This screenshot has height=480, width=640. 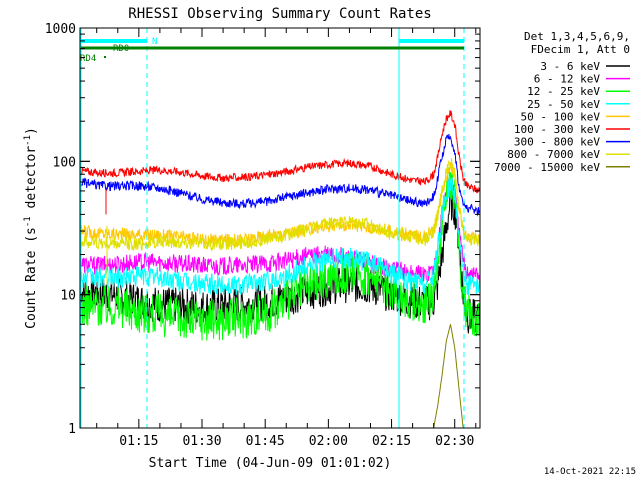 I want to click on y-tick-label: 1, so click(x=72, y=429).